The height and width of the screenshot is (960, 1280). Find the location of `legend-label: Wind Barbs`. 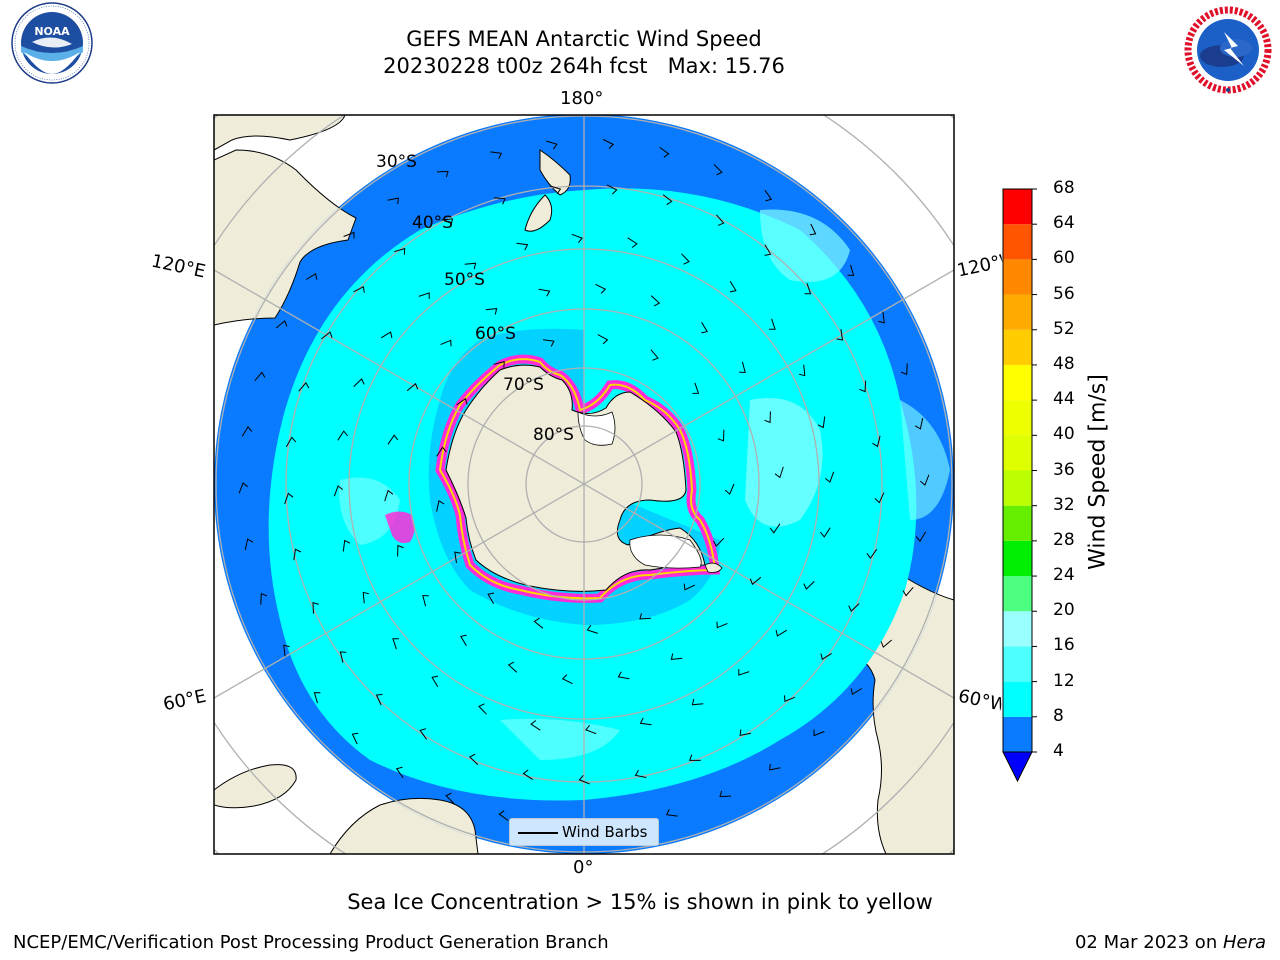

legend-label: Wind Barbs is located at coordinates (605, 832).